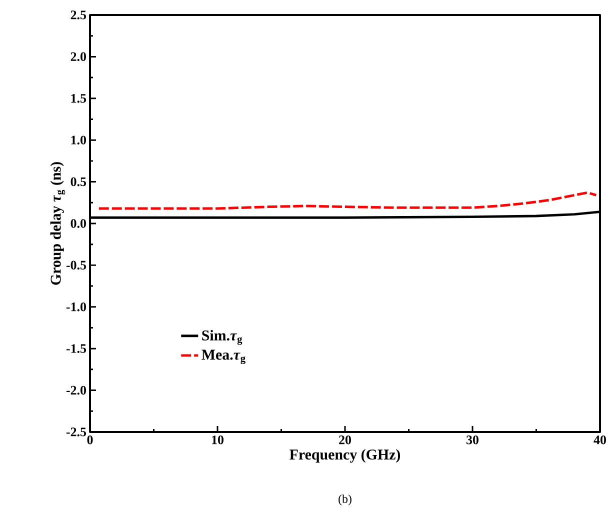 This screenshot has width=613, height=512. I want to click on legend-label: Mea.τ$_{g}$, so click(224, 357).